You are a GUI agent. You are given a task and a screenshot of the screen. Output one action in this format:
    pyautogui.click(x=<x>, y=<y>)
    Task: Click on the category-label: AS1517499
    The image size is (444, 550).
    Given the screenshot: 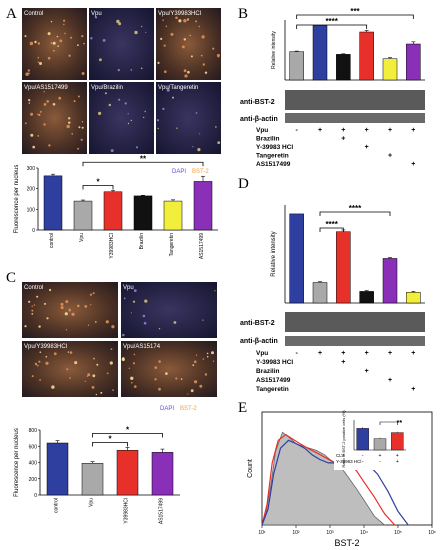 What is the action you would take?
    pyautogui.click(x=162, y=511)
    